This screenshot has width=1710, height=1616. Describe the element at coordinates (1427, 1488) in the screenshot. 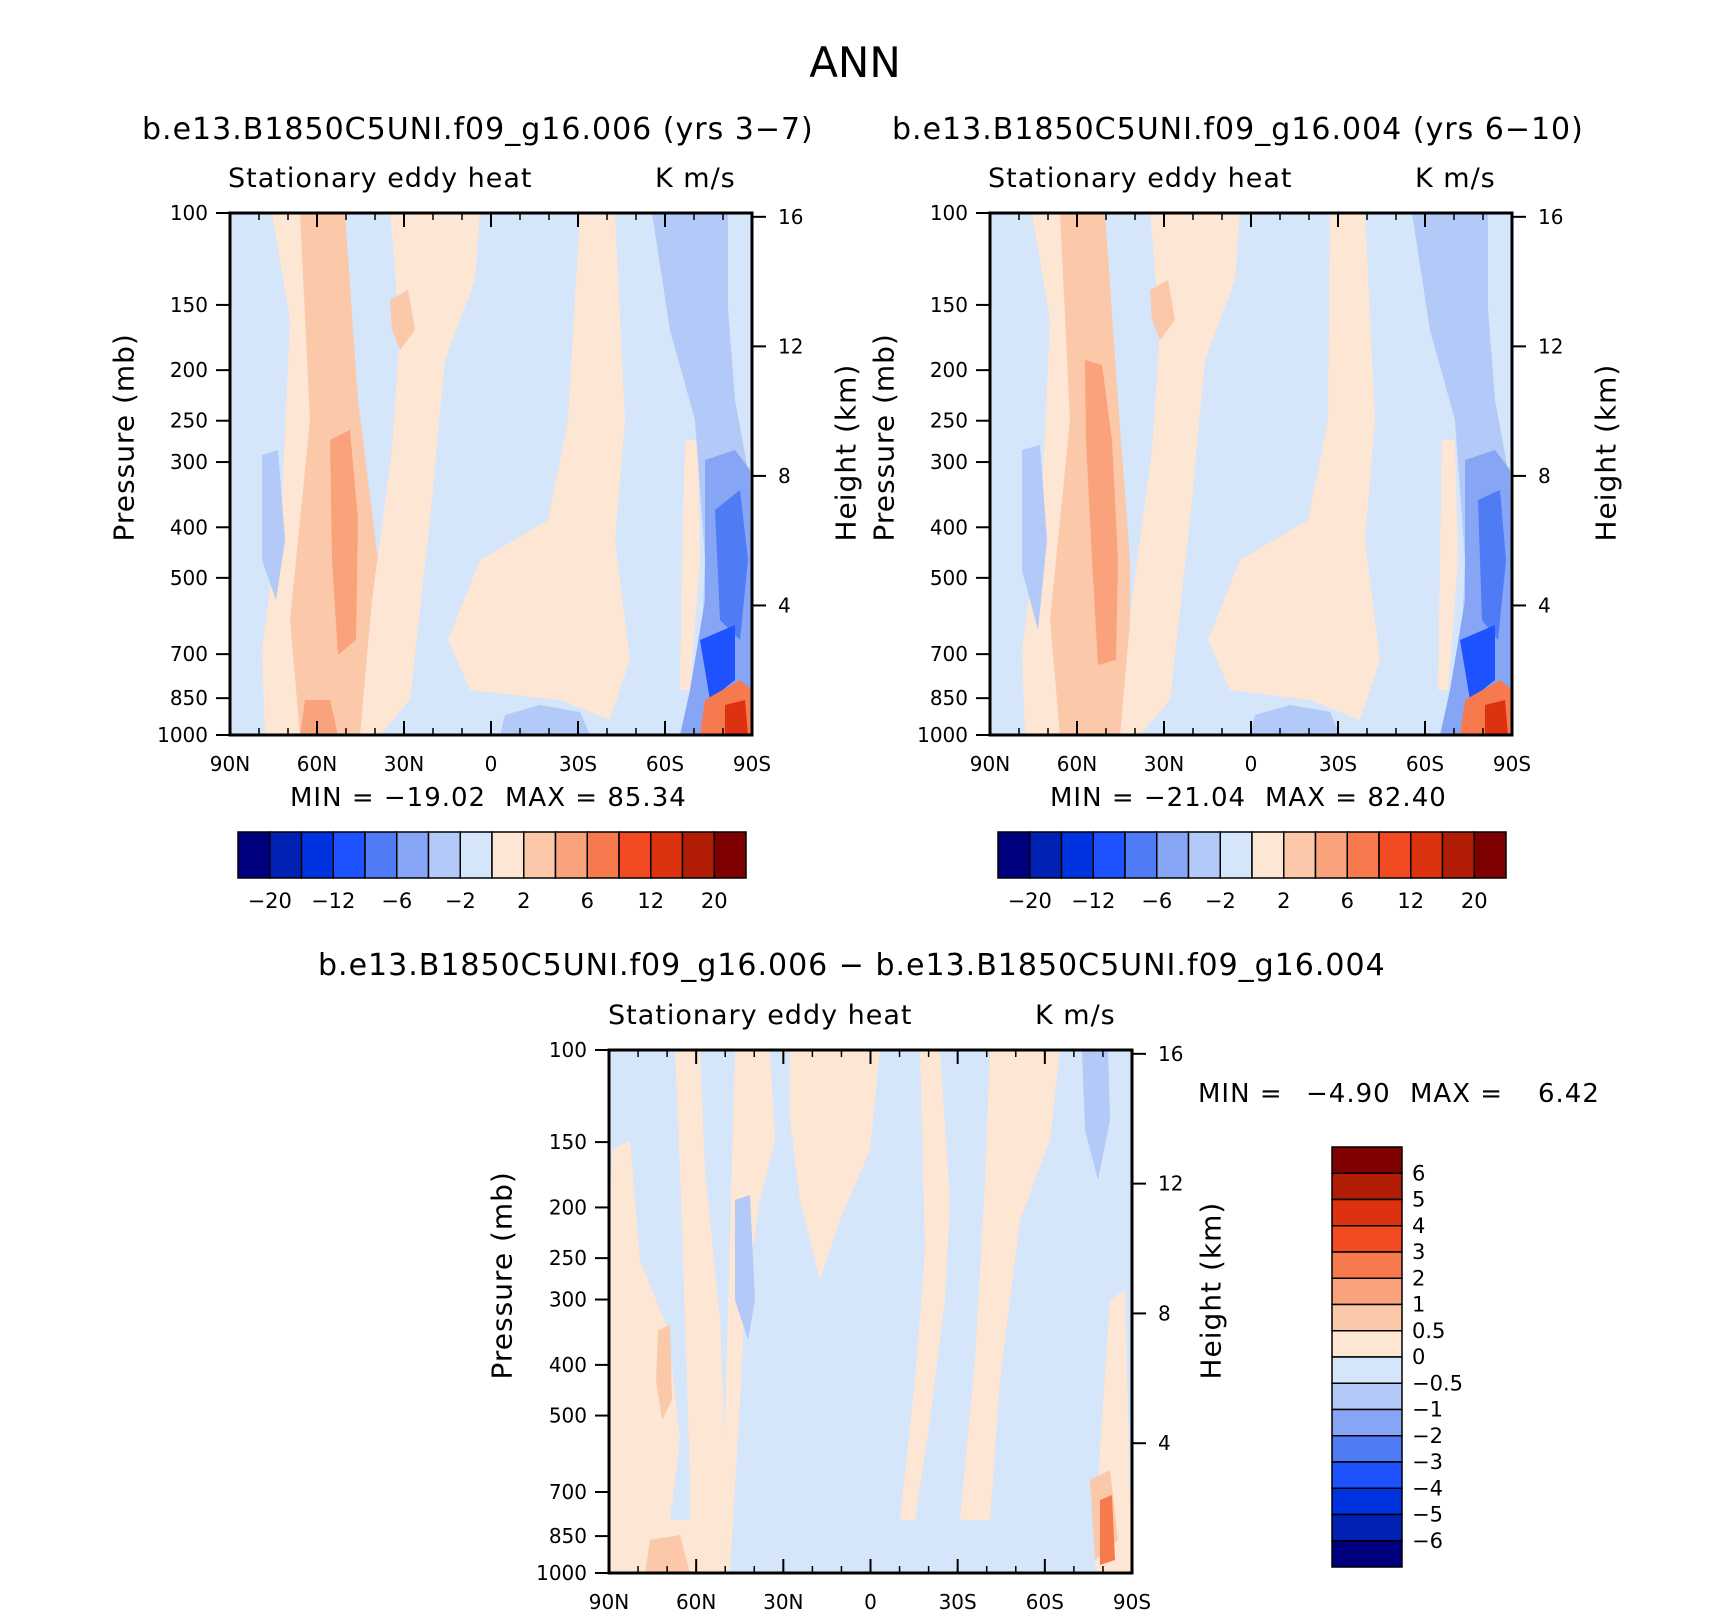

I see `colorbar-label-bottom: −4` at that location.